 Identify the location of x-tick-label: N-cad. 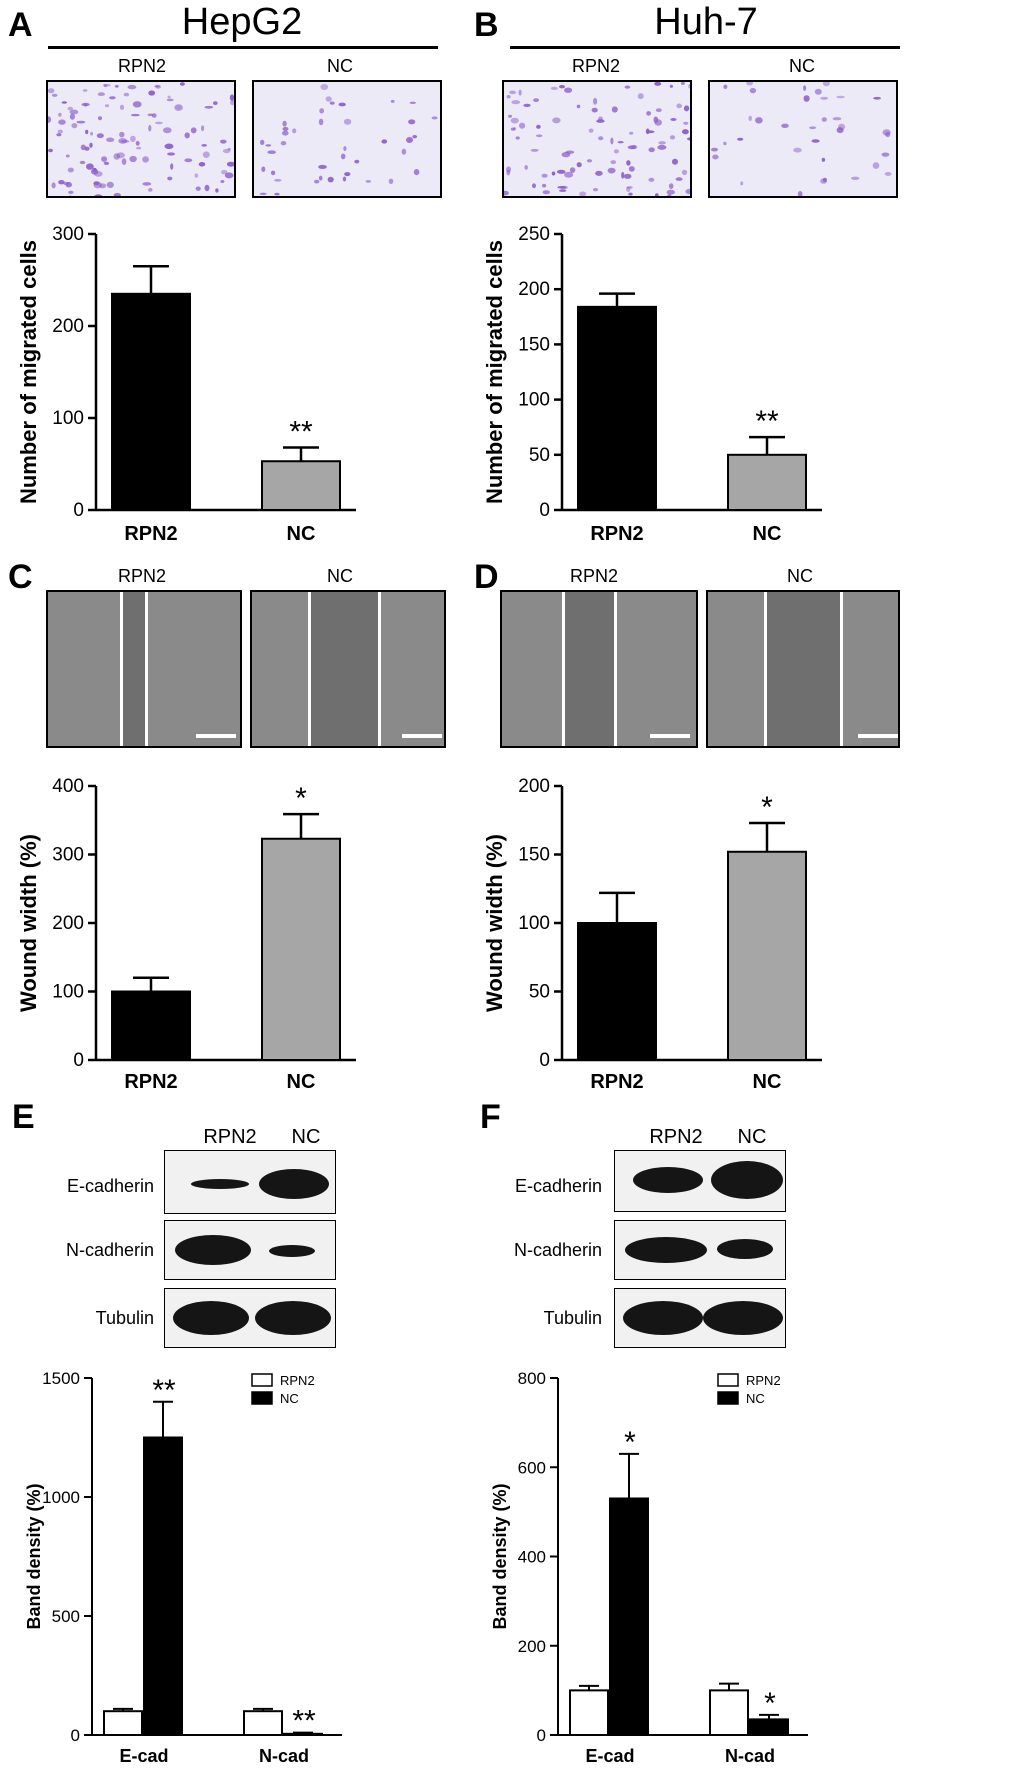
(284, 1756).